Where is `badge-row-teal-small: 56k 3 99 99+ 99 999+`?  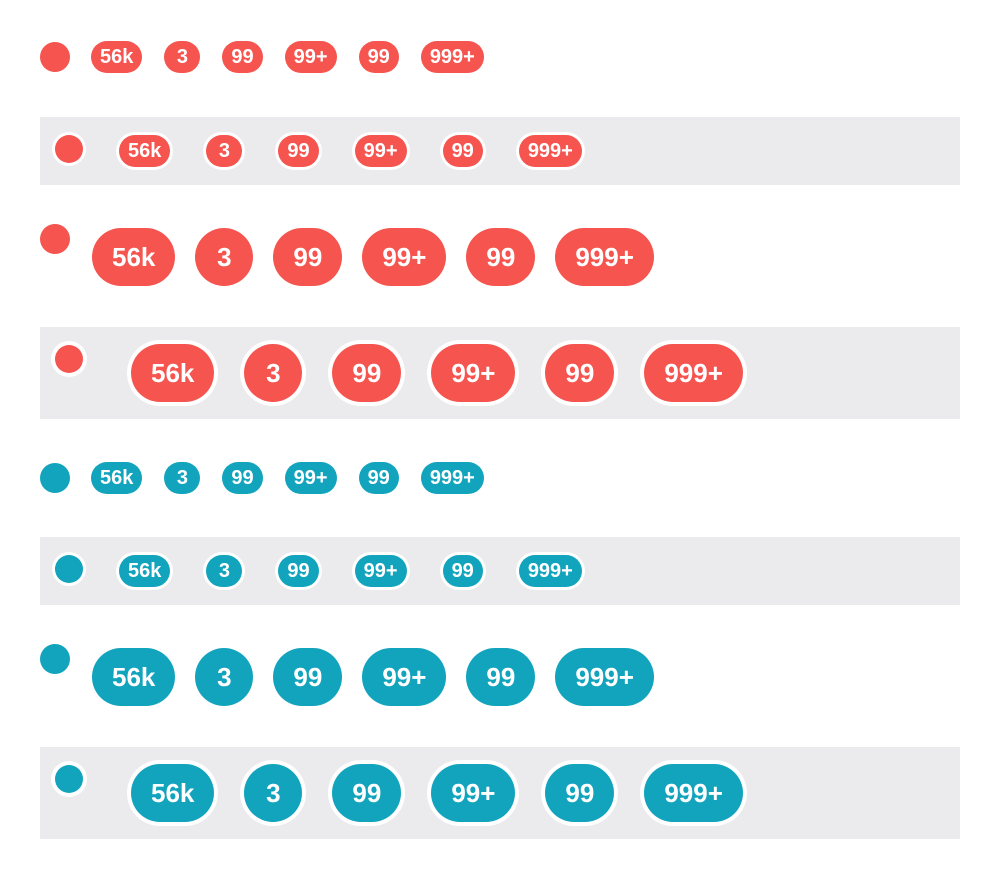 badge-row-teal-small: 56k 3 99 99+ 99 999+ is located at coordinates (500, 478).